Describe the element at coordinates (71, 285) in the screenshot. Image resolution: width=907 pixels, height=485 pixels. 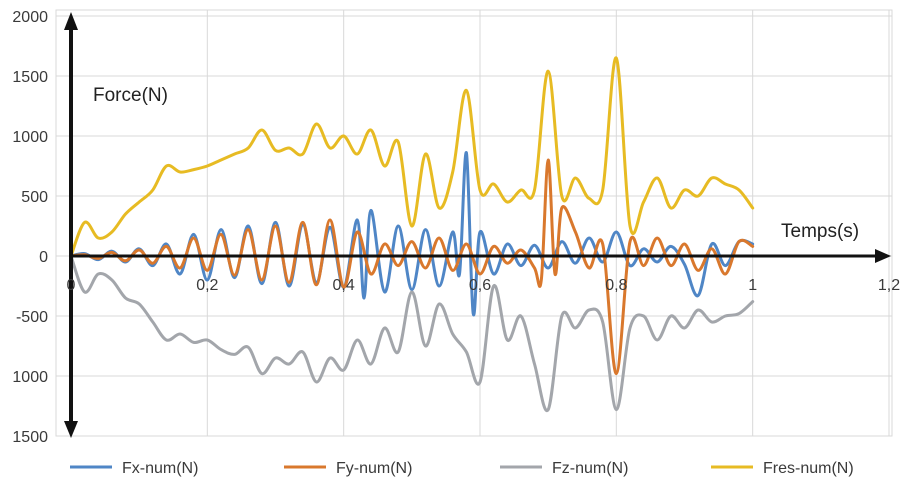
I see `x-tick-label: 0` at that location.